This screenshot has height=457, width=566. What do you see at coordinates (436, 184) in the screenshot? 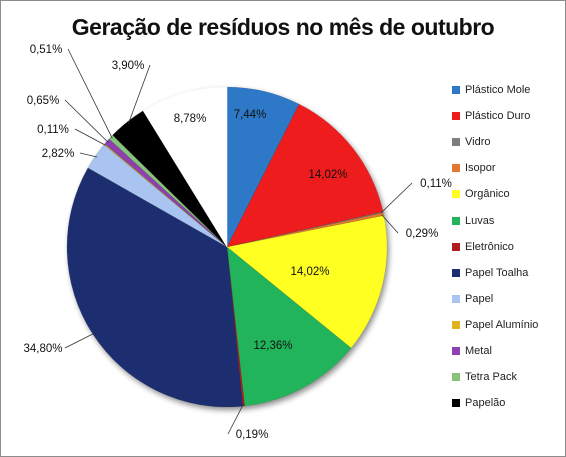
I see `data-label-vidro: 0,11%` at bounding box center [436, 184].